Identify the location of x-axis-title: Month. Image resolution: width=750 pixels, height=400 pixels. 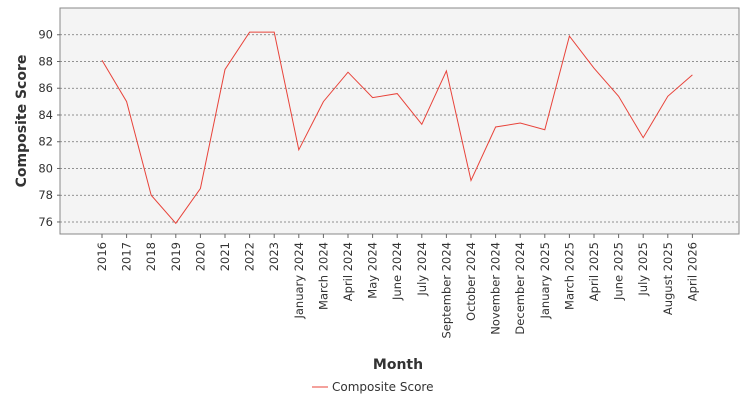
(398, 365).